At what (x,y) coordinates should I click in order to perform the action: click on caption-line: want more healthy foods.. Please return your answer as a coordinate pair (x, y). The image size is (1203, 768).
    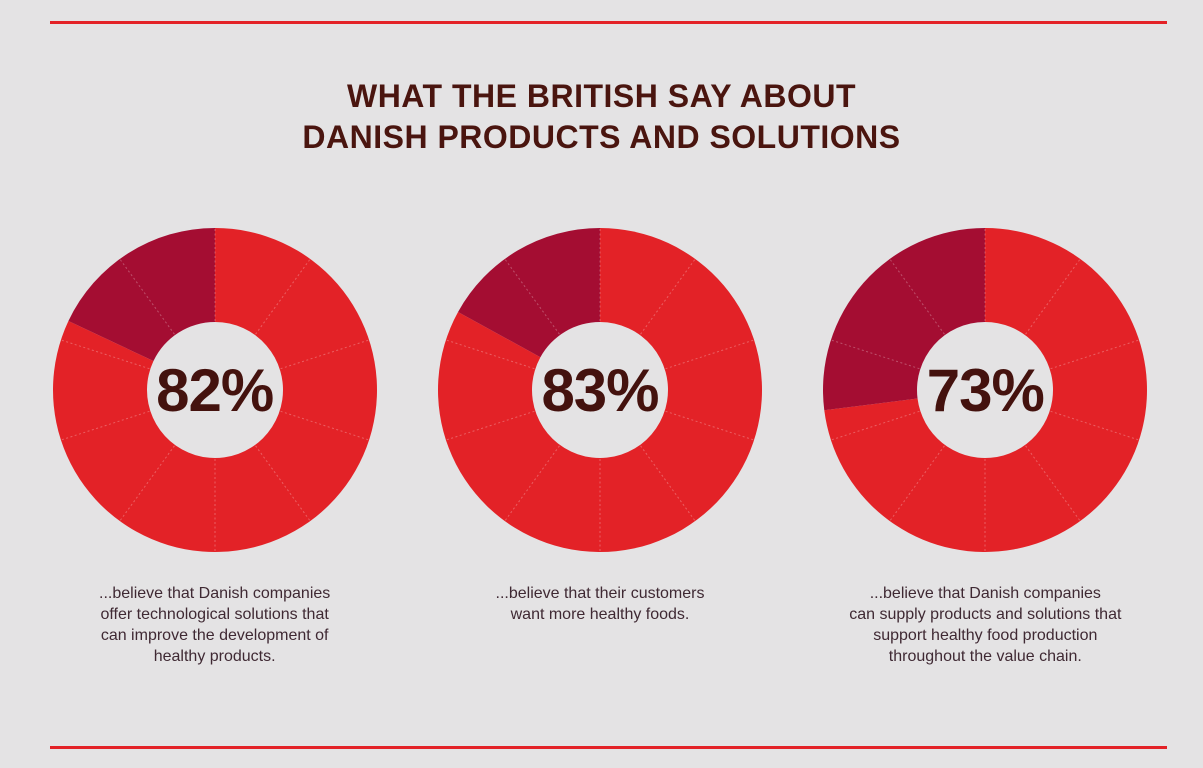
    Looking at the image, I should click on (600, 614).